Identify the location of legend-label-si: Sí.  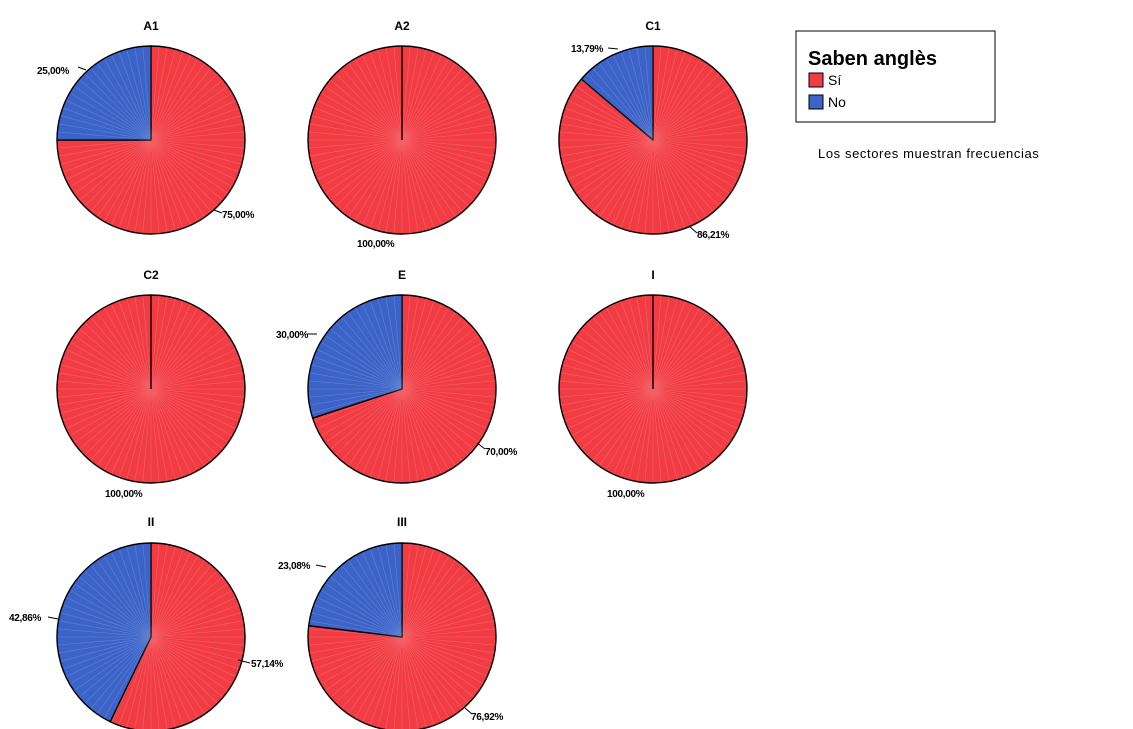
(834, 80).